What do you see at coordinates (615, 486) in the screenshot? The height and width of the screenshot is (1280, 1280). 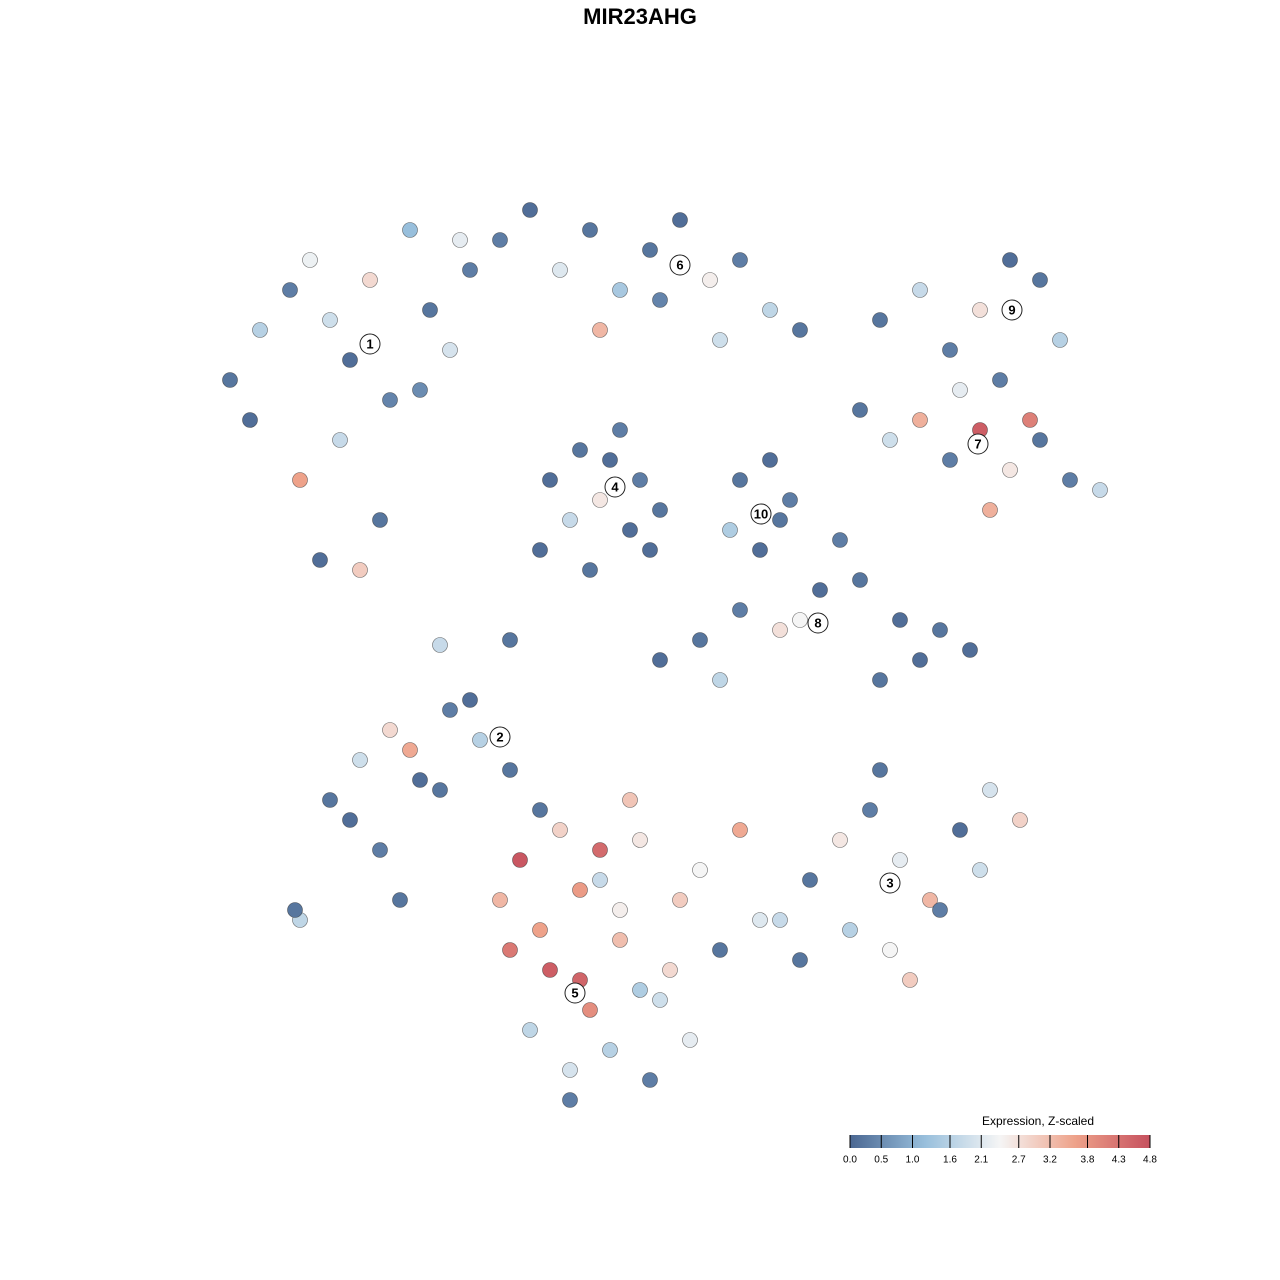 I see `cluster-label: 4` at bounding box center [615, 486].